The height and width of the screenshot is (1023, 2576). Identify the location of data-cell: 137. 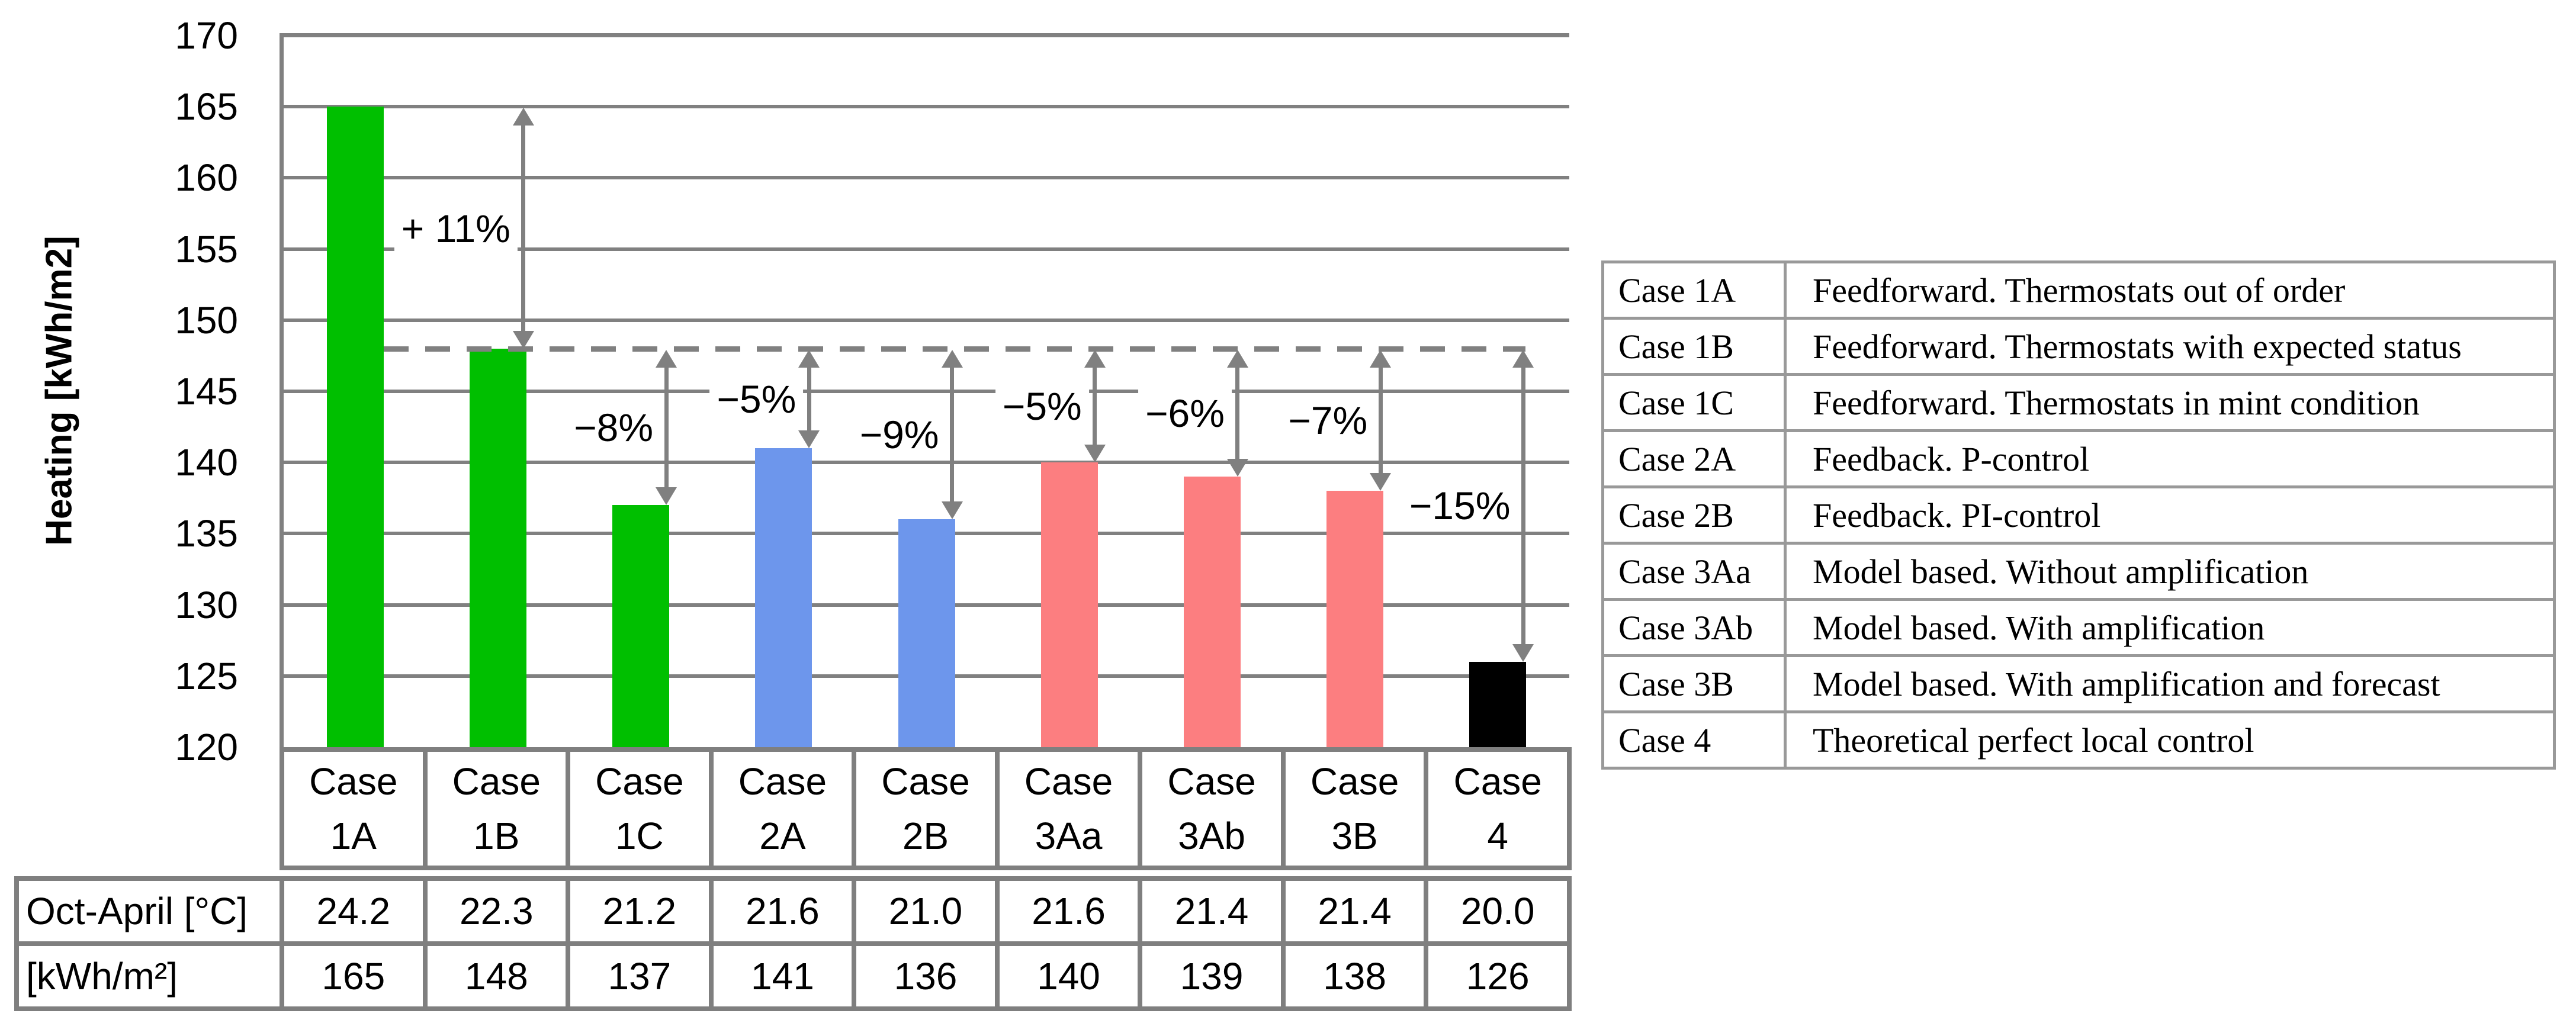
(640, 976).